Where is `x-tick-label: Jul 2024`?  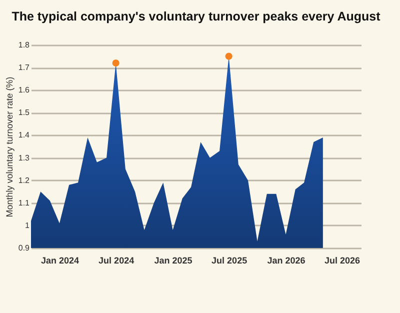
x-tick-label: Jul 2024 is located at coordinates (116, 261).